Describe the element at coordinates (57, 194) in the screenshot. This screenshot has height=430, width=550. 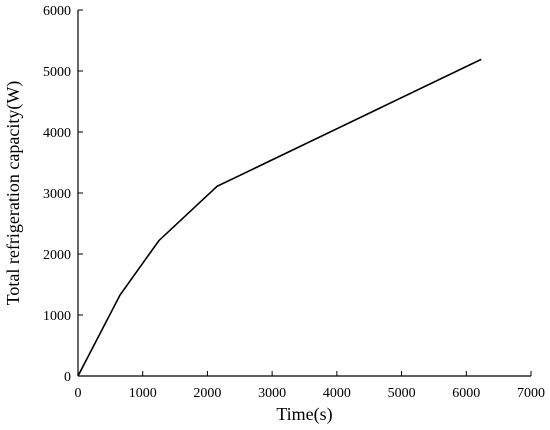
I see `y-tick-label: 3000` at that location.